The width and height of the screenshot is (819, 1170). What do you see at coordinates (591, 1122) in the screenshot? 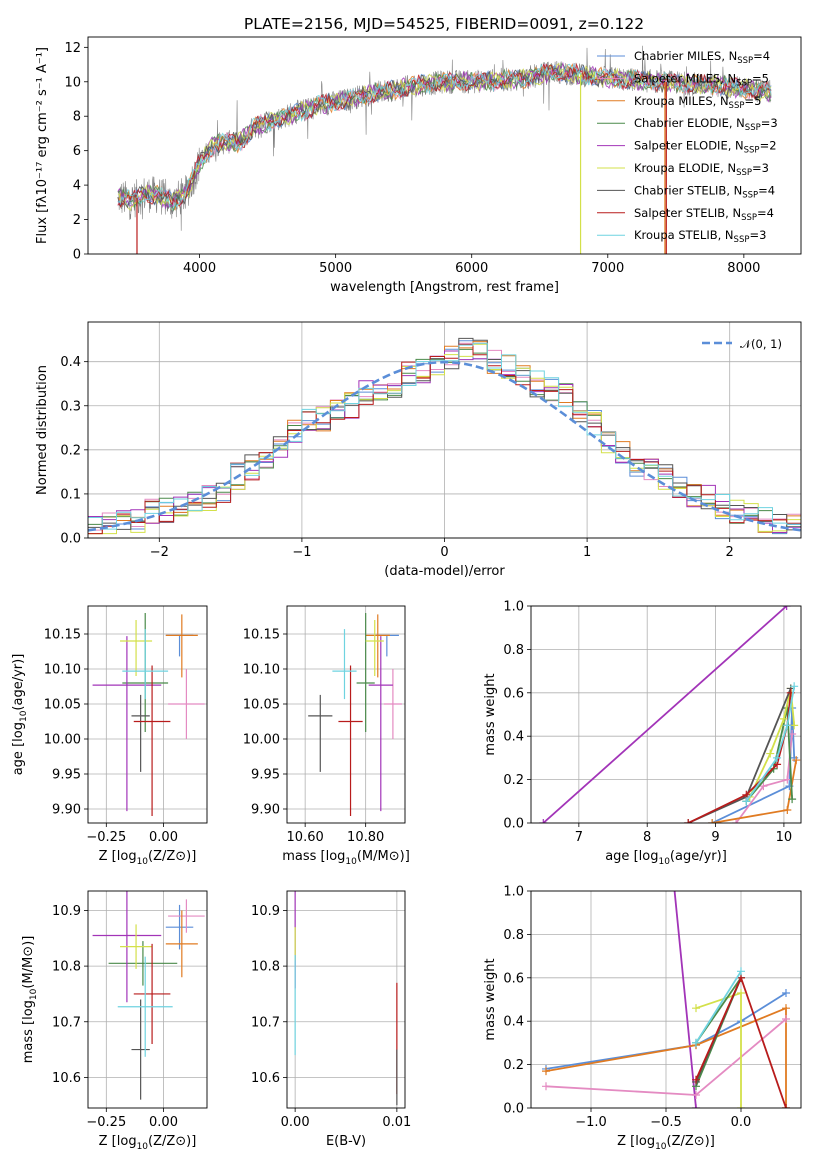
I see `x-tick-label: −1.0` at bounding box center [591, 1122].